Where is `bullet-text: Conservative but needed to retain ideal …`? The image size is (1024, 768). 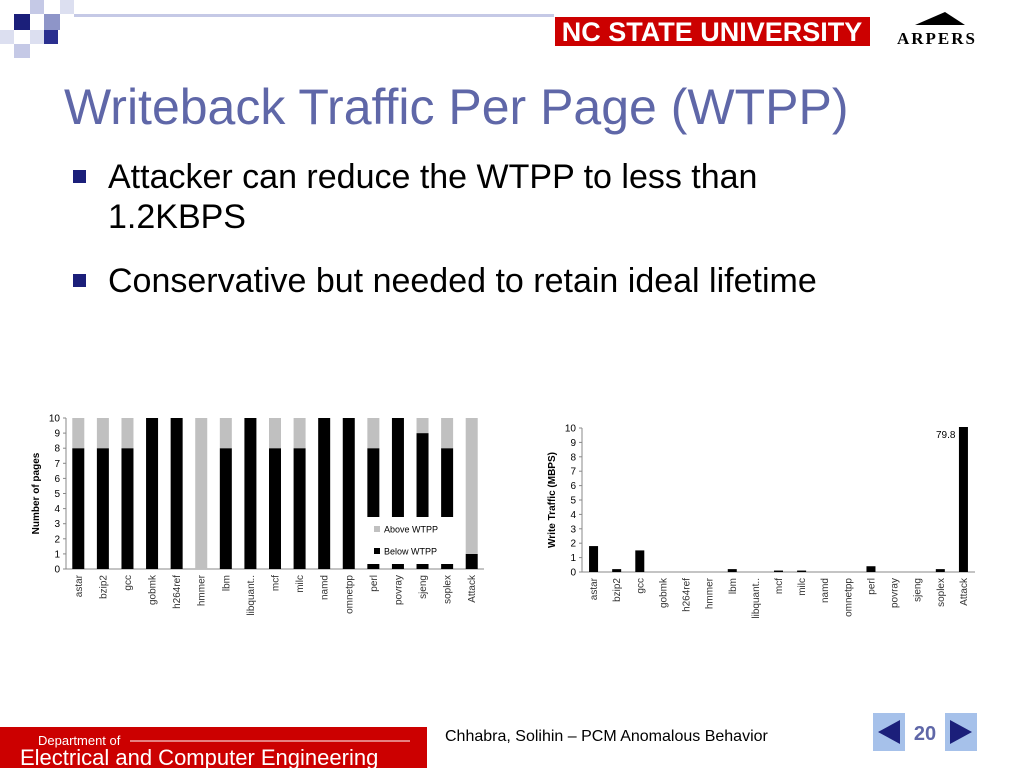
bullet-text: Conservative but needed to retain ideal … is located at coordinates (462, 281).